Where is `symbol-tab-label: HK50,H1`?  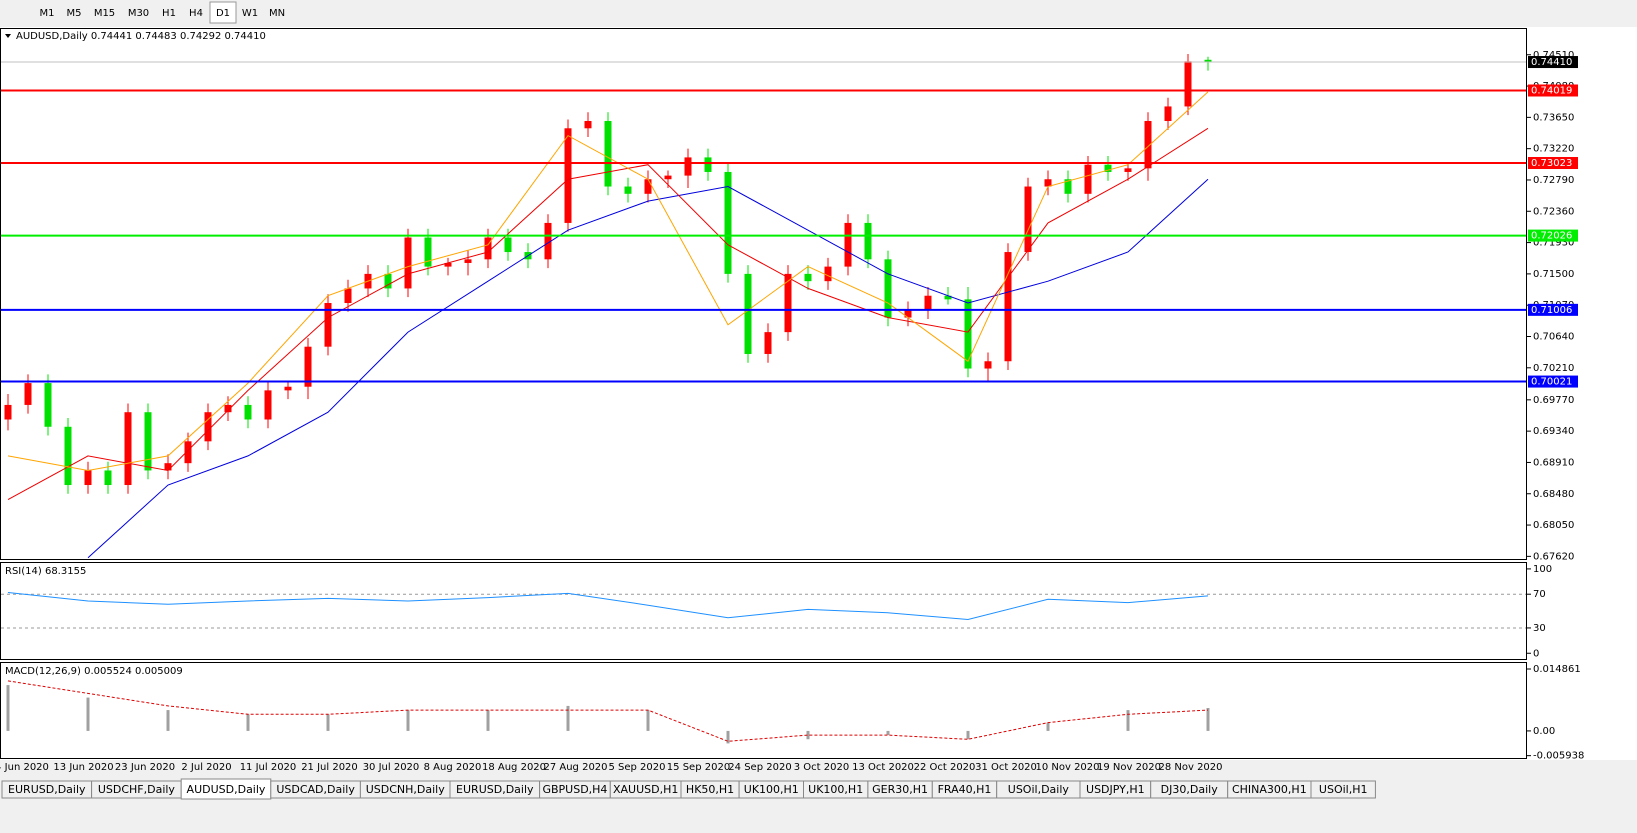 symbol-tab-label: HK50,H1 is located at coordinates (710, 789).